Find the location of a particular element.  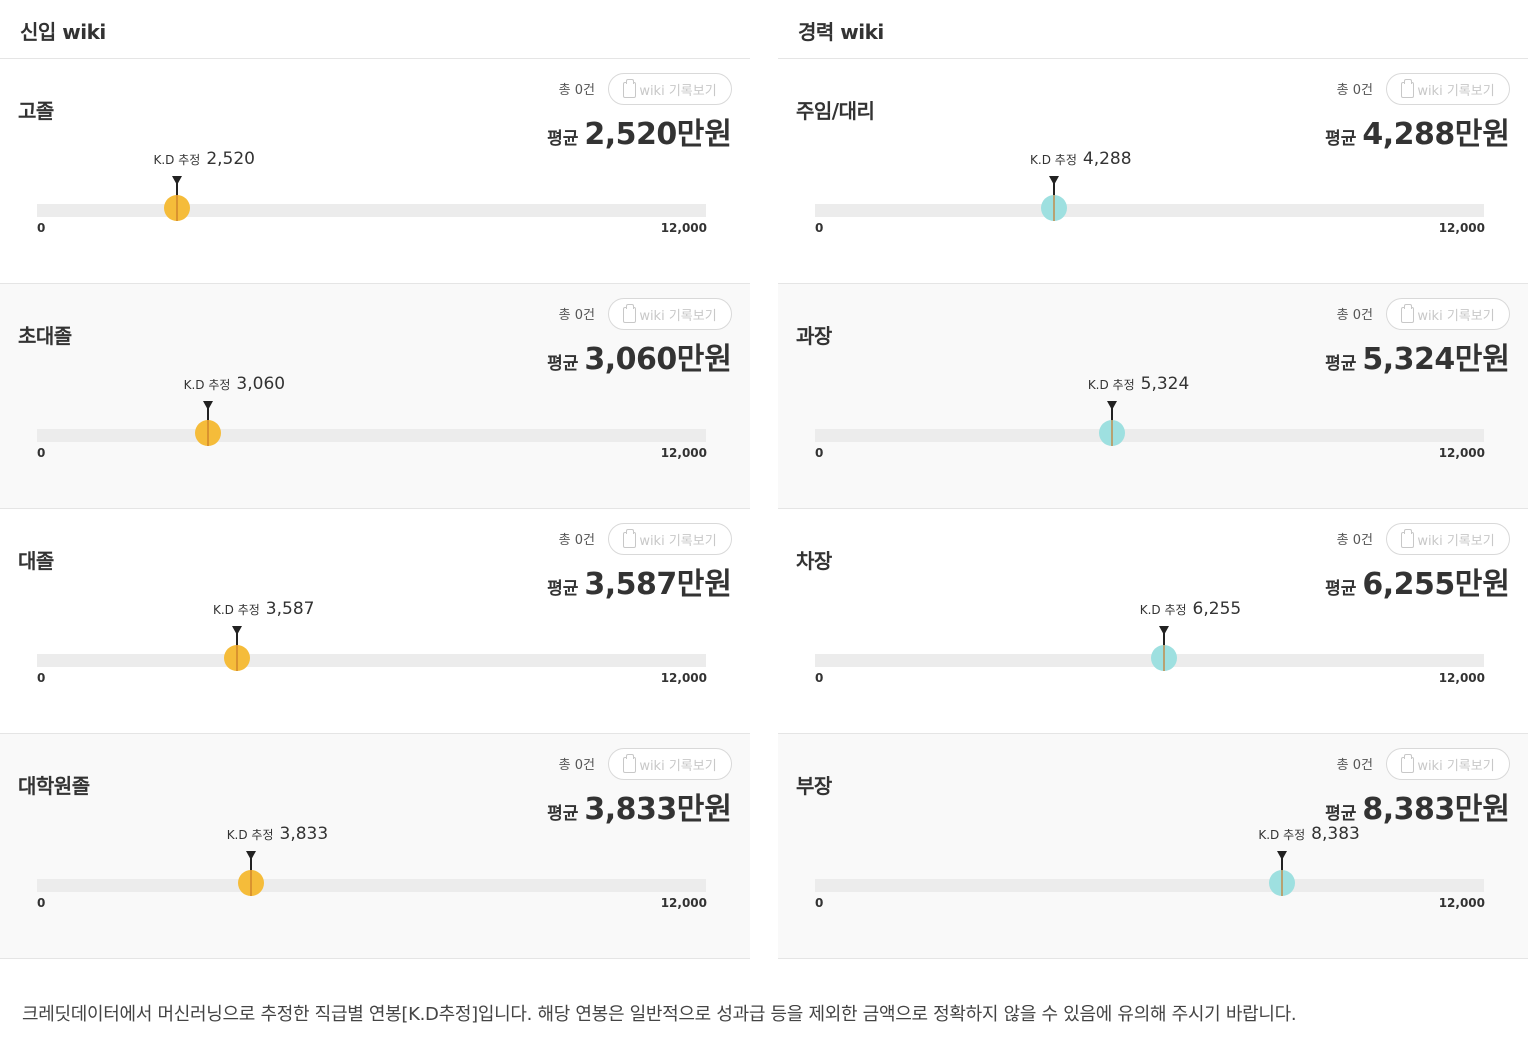

card-title: 주임/대리 is located at coordinates (835, 111).